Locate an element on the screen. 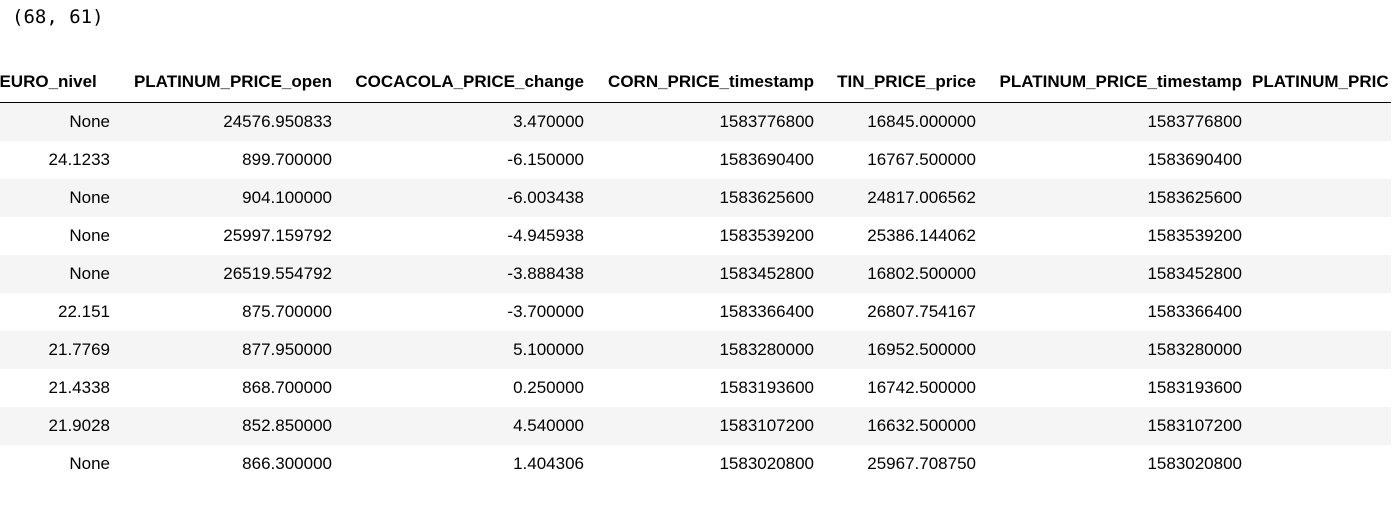 Image resolution: width=1400 pixels, height=506 pixels. table-cell: 16767.500000 is located at coordinates (921, 159).